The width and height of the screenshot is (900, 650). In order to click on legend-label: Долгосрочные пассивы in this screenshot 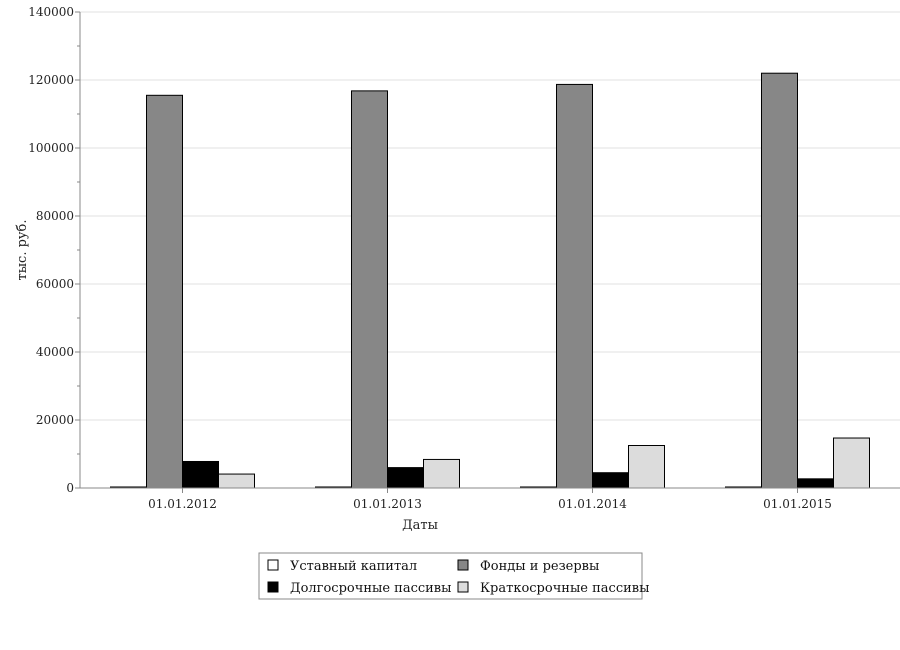, I will do `click(370, 588)`.